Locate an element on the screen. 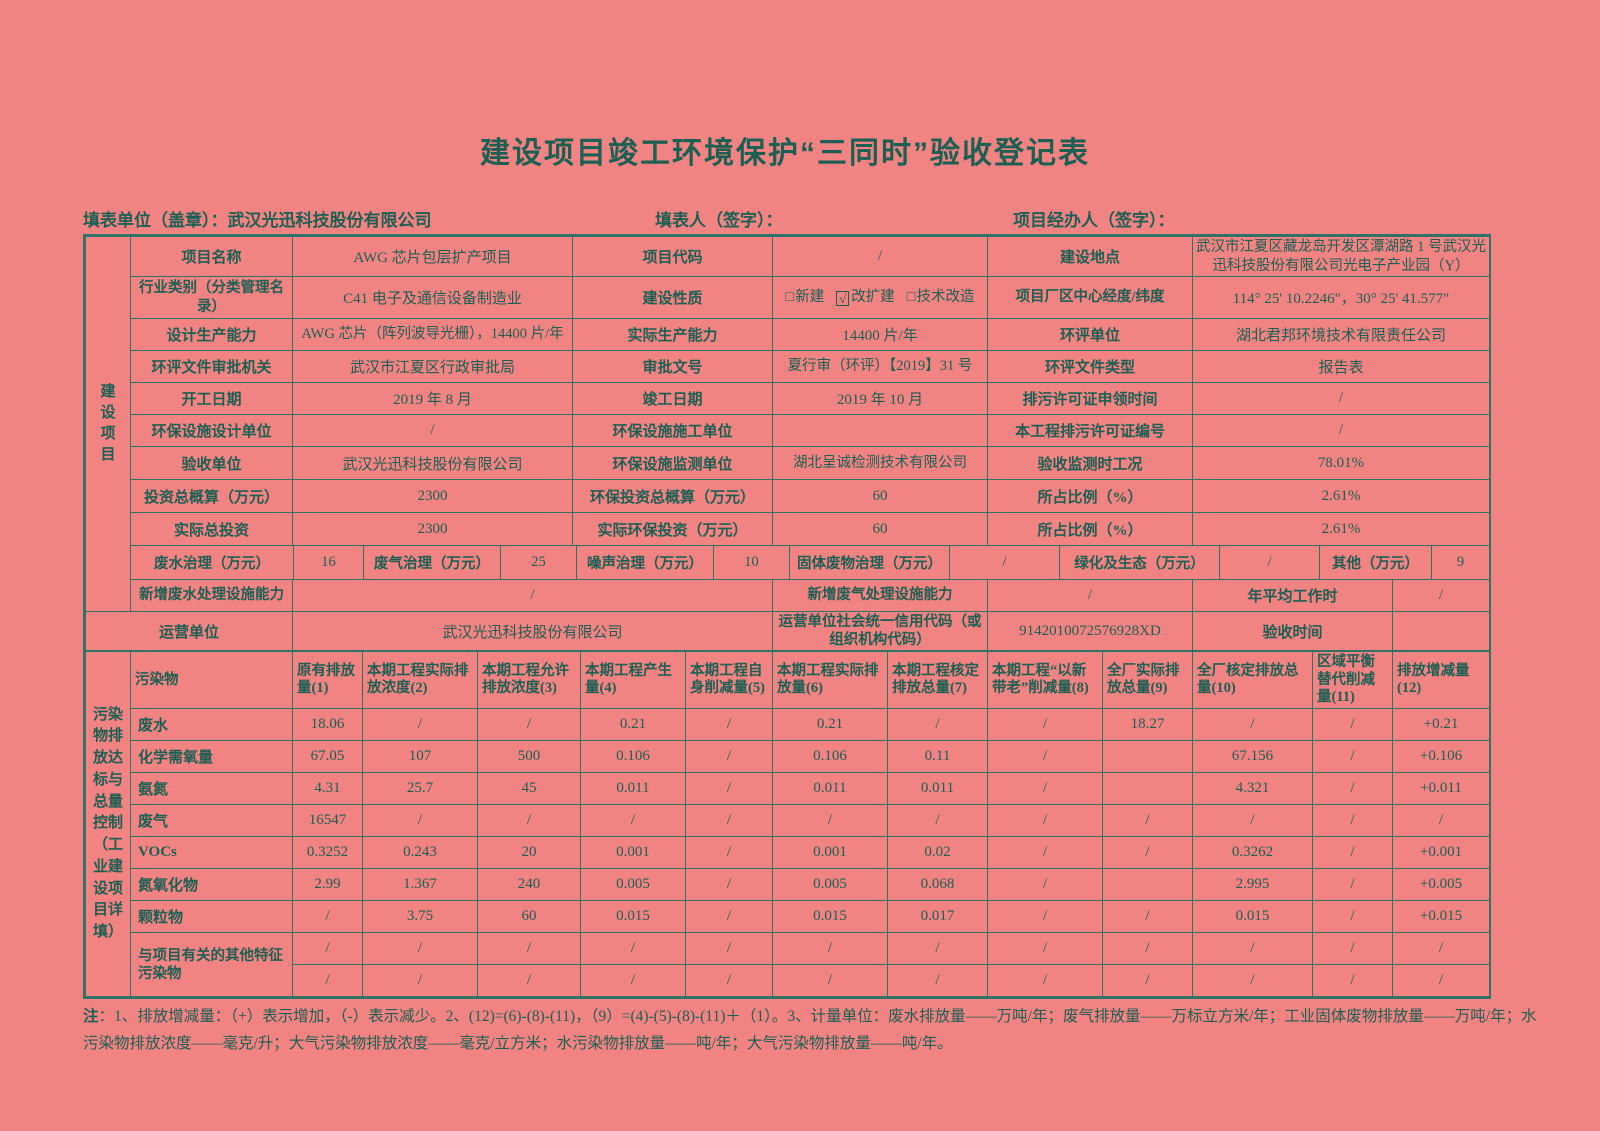 The width and height of the screenshot is (1600, 1131). field-label: 年平均工作时 is located at coordinates (1292, 595).